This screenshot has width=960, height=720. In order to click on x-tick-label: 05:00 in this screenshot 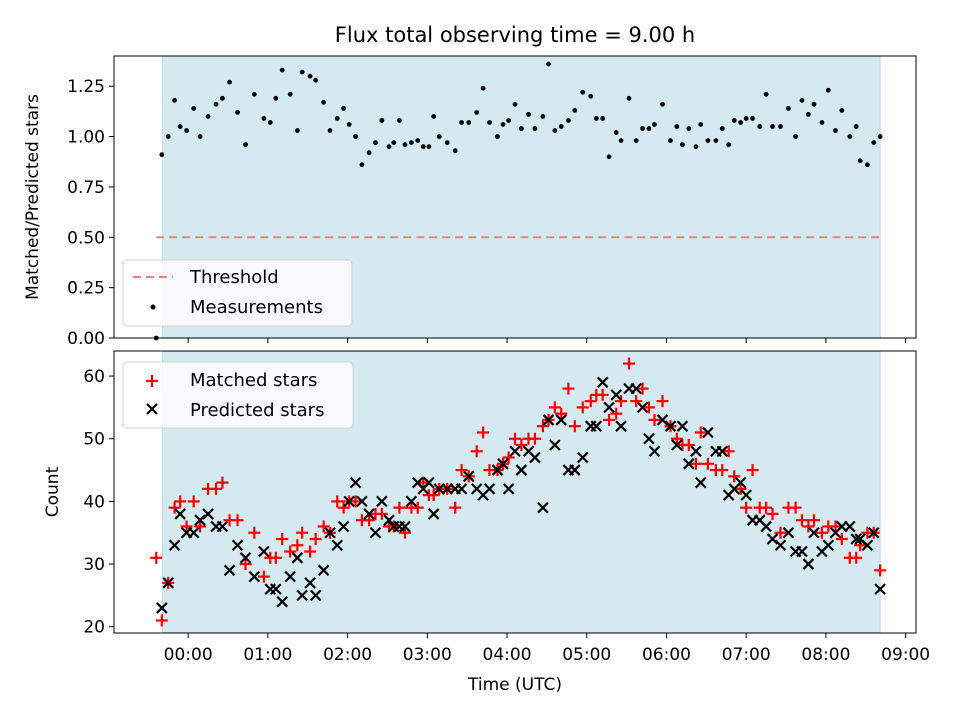, I will do `click(586, 655)`.